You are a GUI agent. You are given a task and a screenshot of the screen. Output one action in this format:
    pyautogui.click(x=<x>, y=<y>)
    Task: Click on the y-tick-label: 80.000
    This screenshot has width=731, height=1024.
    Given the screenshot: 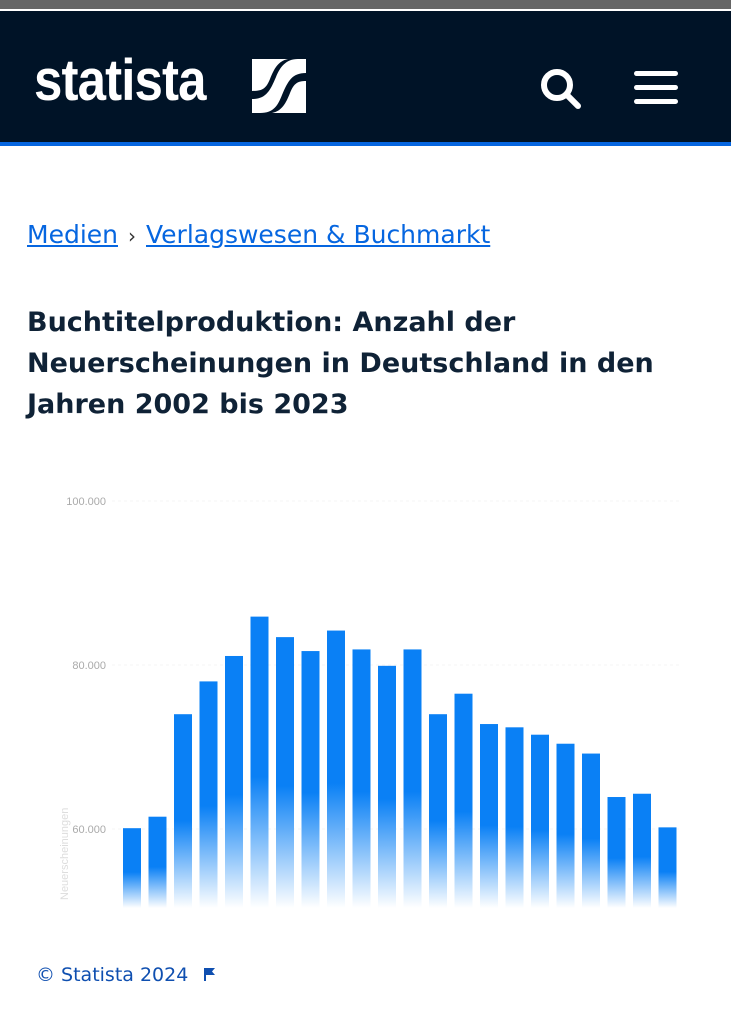 What is the action you would take?
    pyautogui.click(x=89, y=666)
    